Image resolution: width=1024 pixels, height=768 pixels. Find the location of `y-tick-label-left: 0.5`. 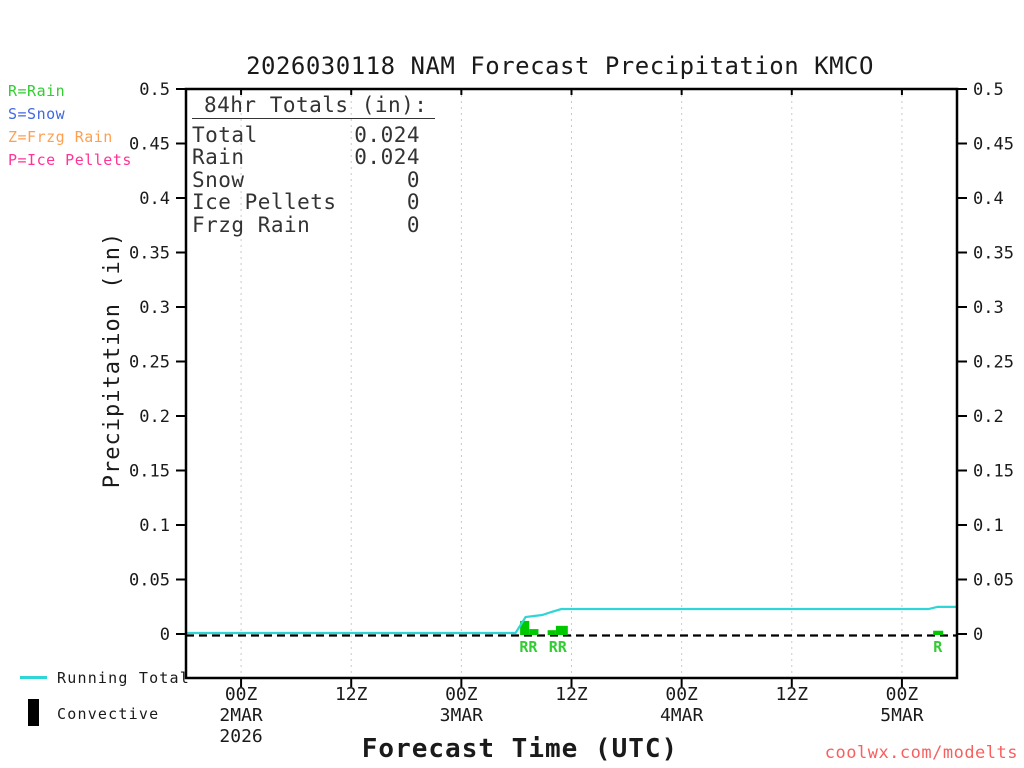

y-tick-label-left: 0.5 is located at coordinates (154, 90).